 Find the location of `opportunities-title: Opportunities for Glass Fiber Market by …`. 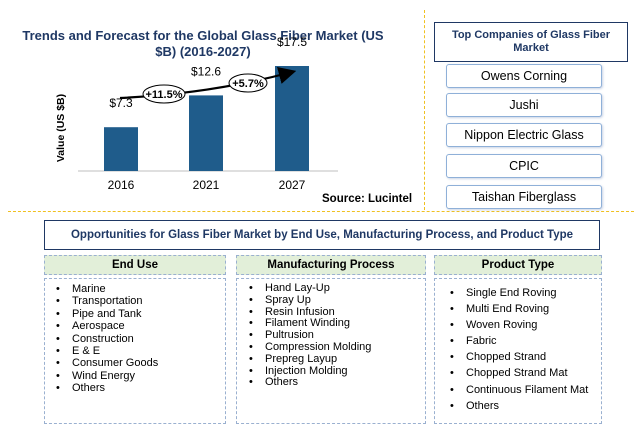

opportunities-title: Opportunities for Glass Fiber Market by … is located at coordinates (322, 235).